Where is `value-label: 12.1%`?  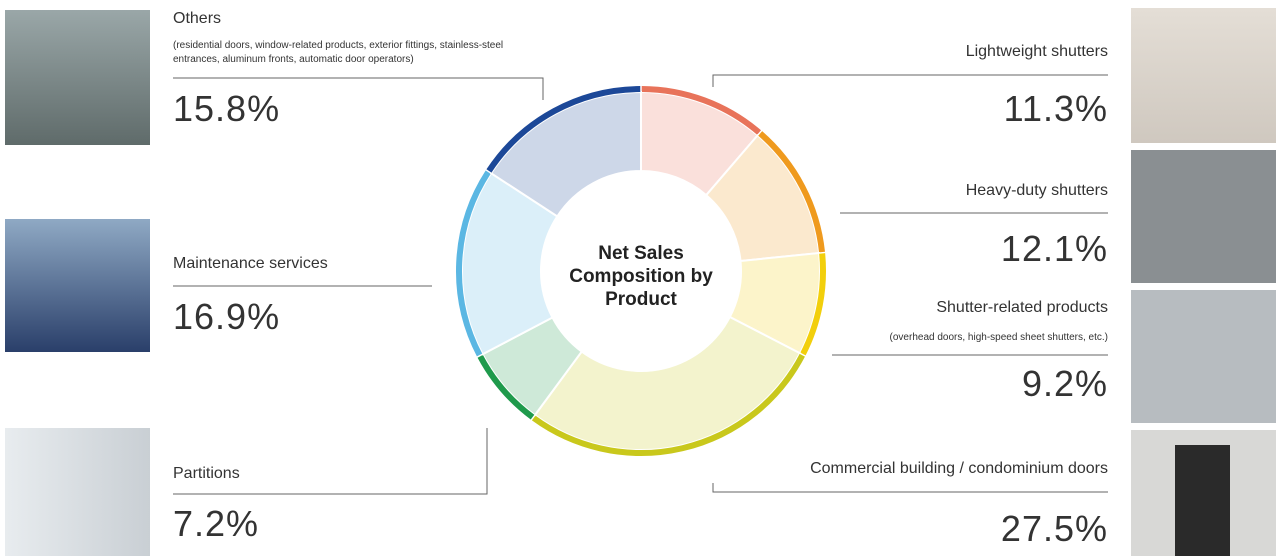 value-label: 12.1% is located at coordinates (1054, 248).